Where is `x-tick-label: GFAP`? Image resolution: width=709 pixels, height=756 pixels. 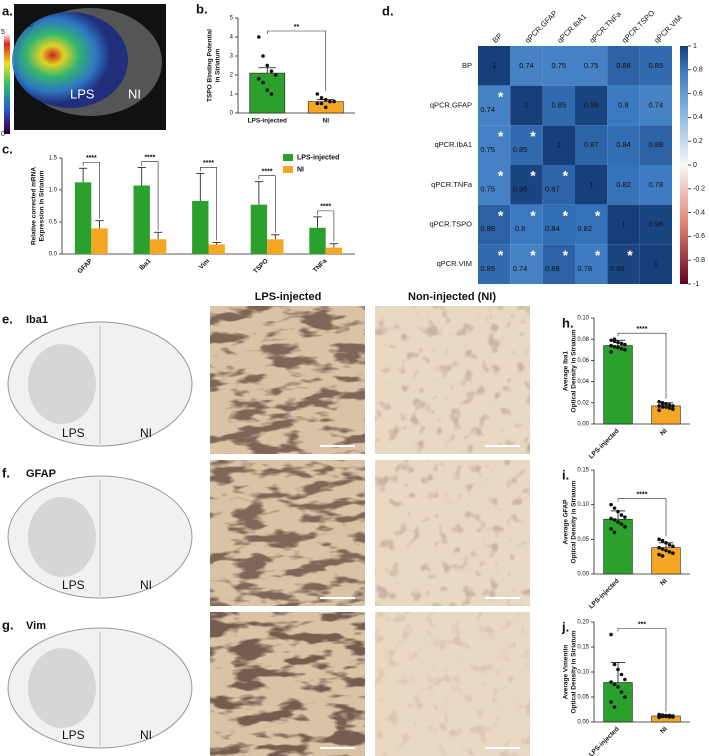 x-tick-label: GFAP is located at coordinates (85, 266).